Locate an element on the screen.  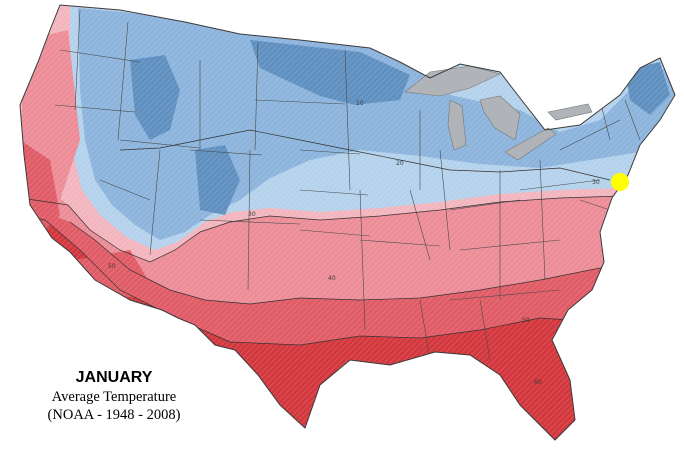
great-lakes is located at coordinates (498, 113).